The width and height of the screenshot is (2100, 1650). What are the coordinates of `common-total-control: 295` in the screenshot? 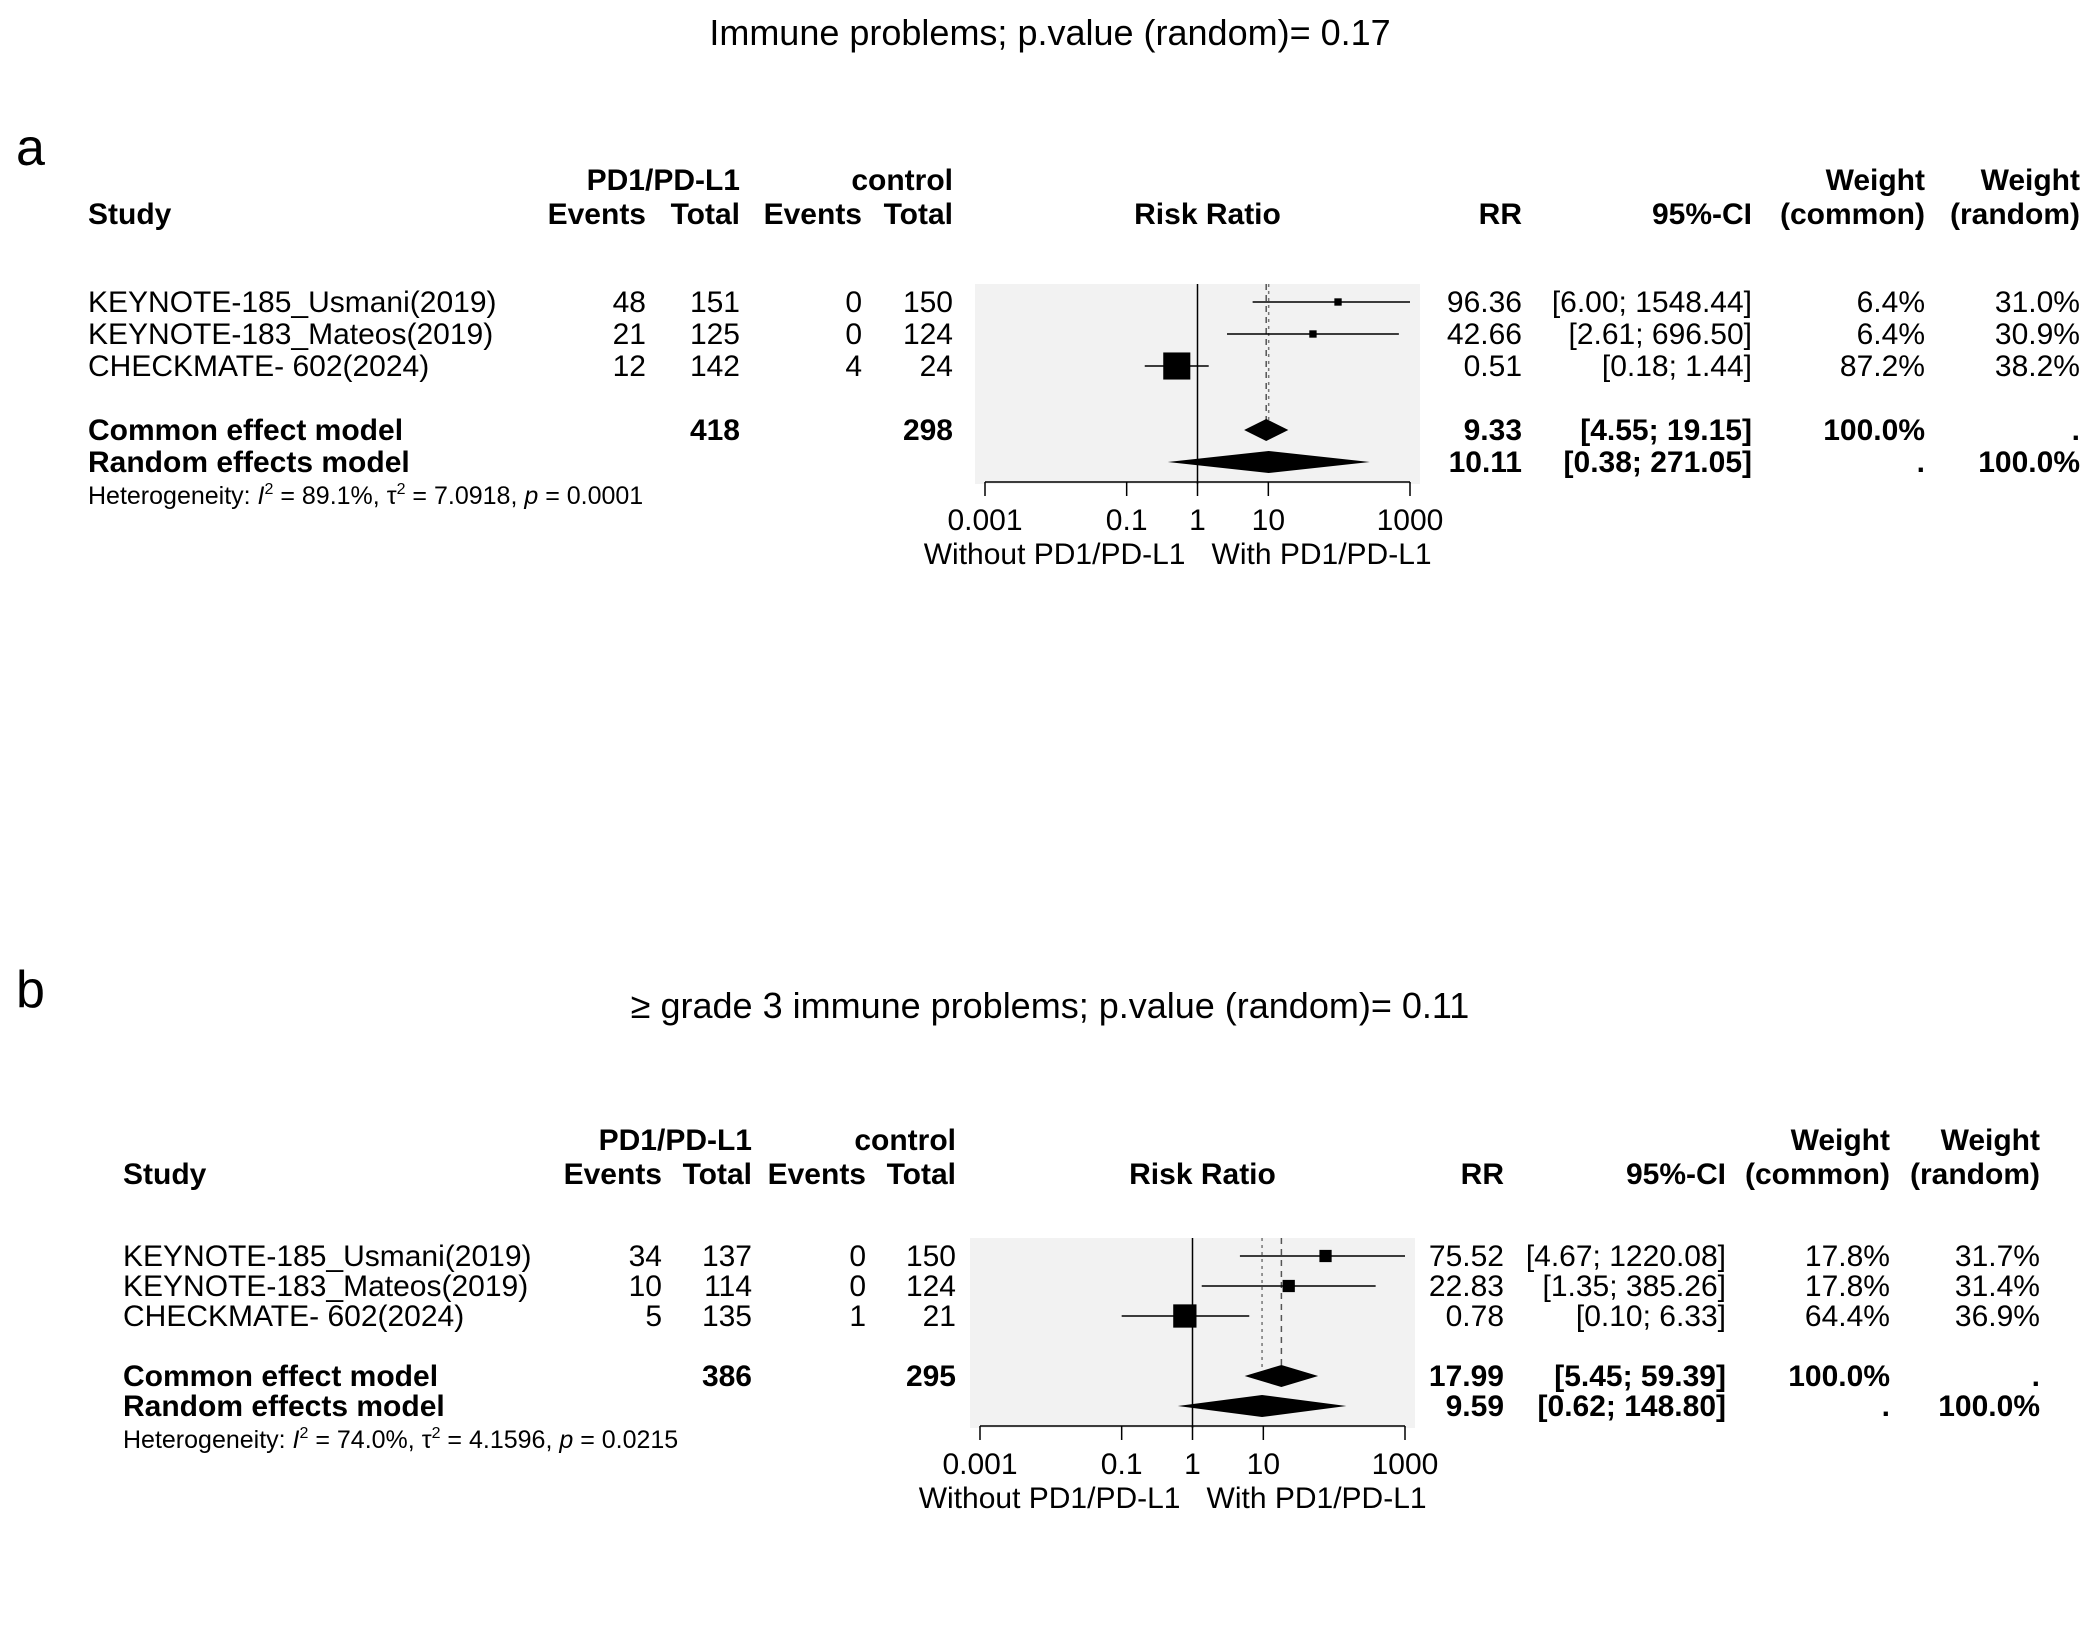 It's located at (931, 1376).